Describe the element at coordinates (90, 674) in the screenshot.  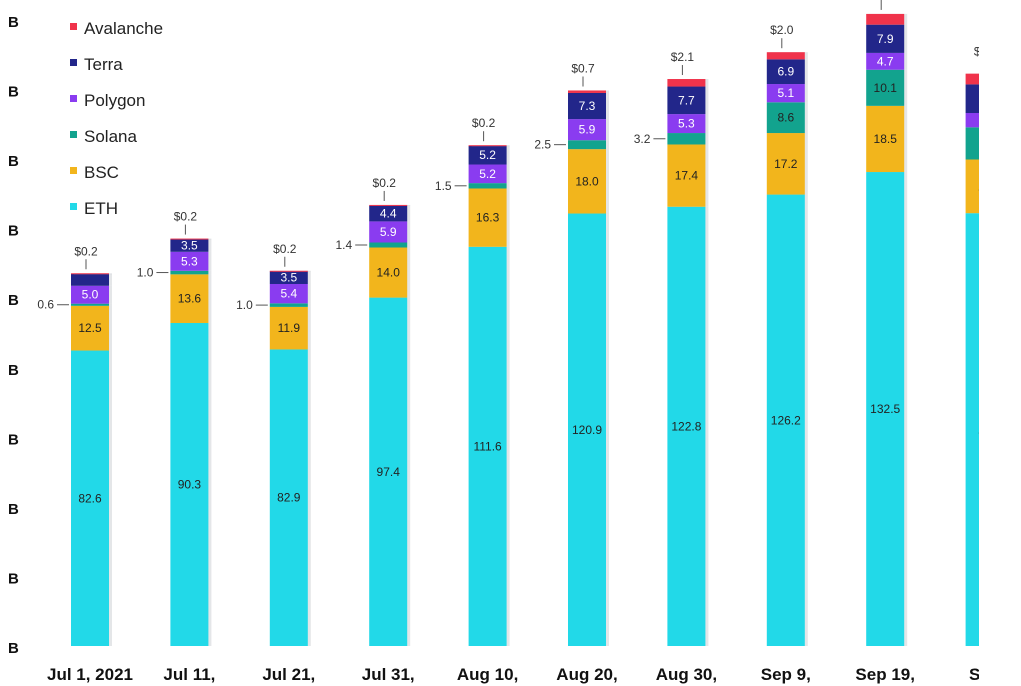
I see `x-tick-label: Jul 1, 2021` at that location.